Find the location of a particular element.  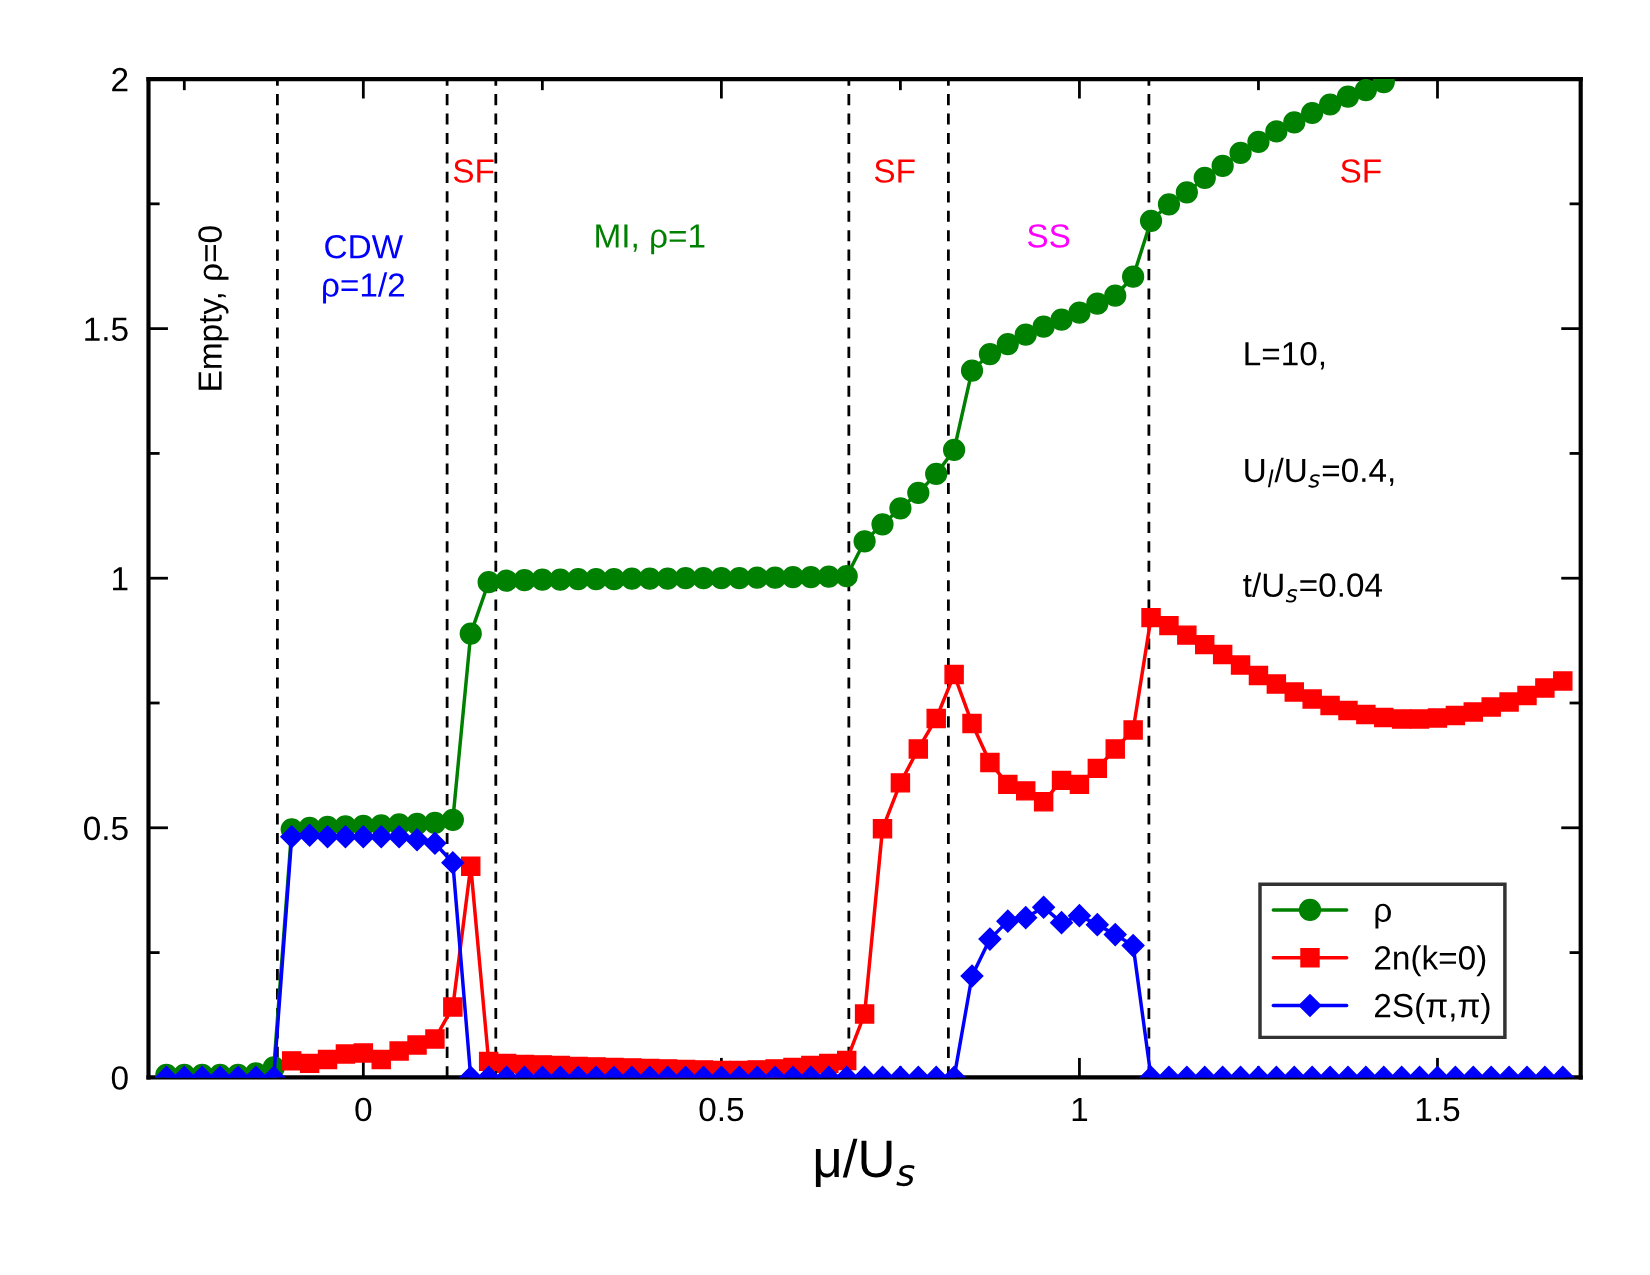

legend-label: 2S(π,π) is located at coordinates (1432, 1008).